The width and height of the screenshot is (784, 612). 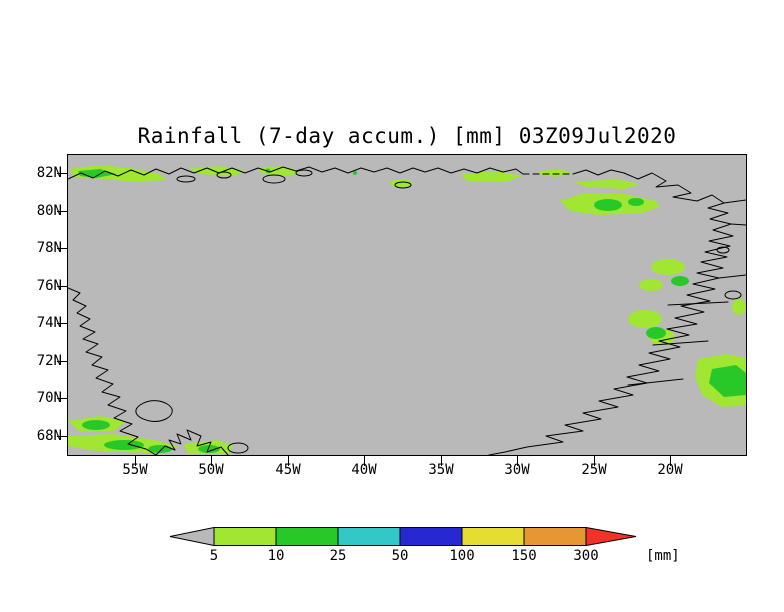 I want to click on lon-tick-label: 25W, so click(x=594, y=470).